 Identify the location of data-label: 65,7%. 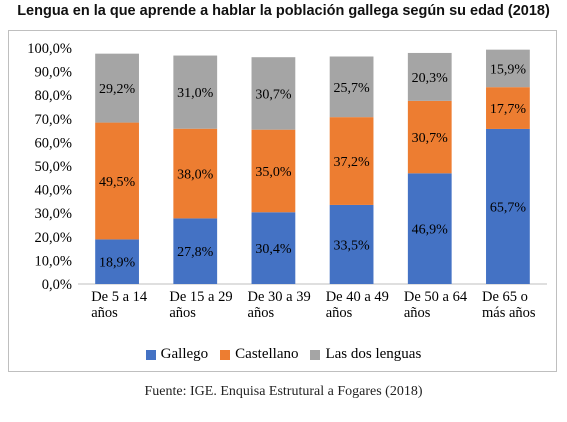
(508, 207).